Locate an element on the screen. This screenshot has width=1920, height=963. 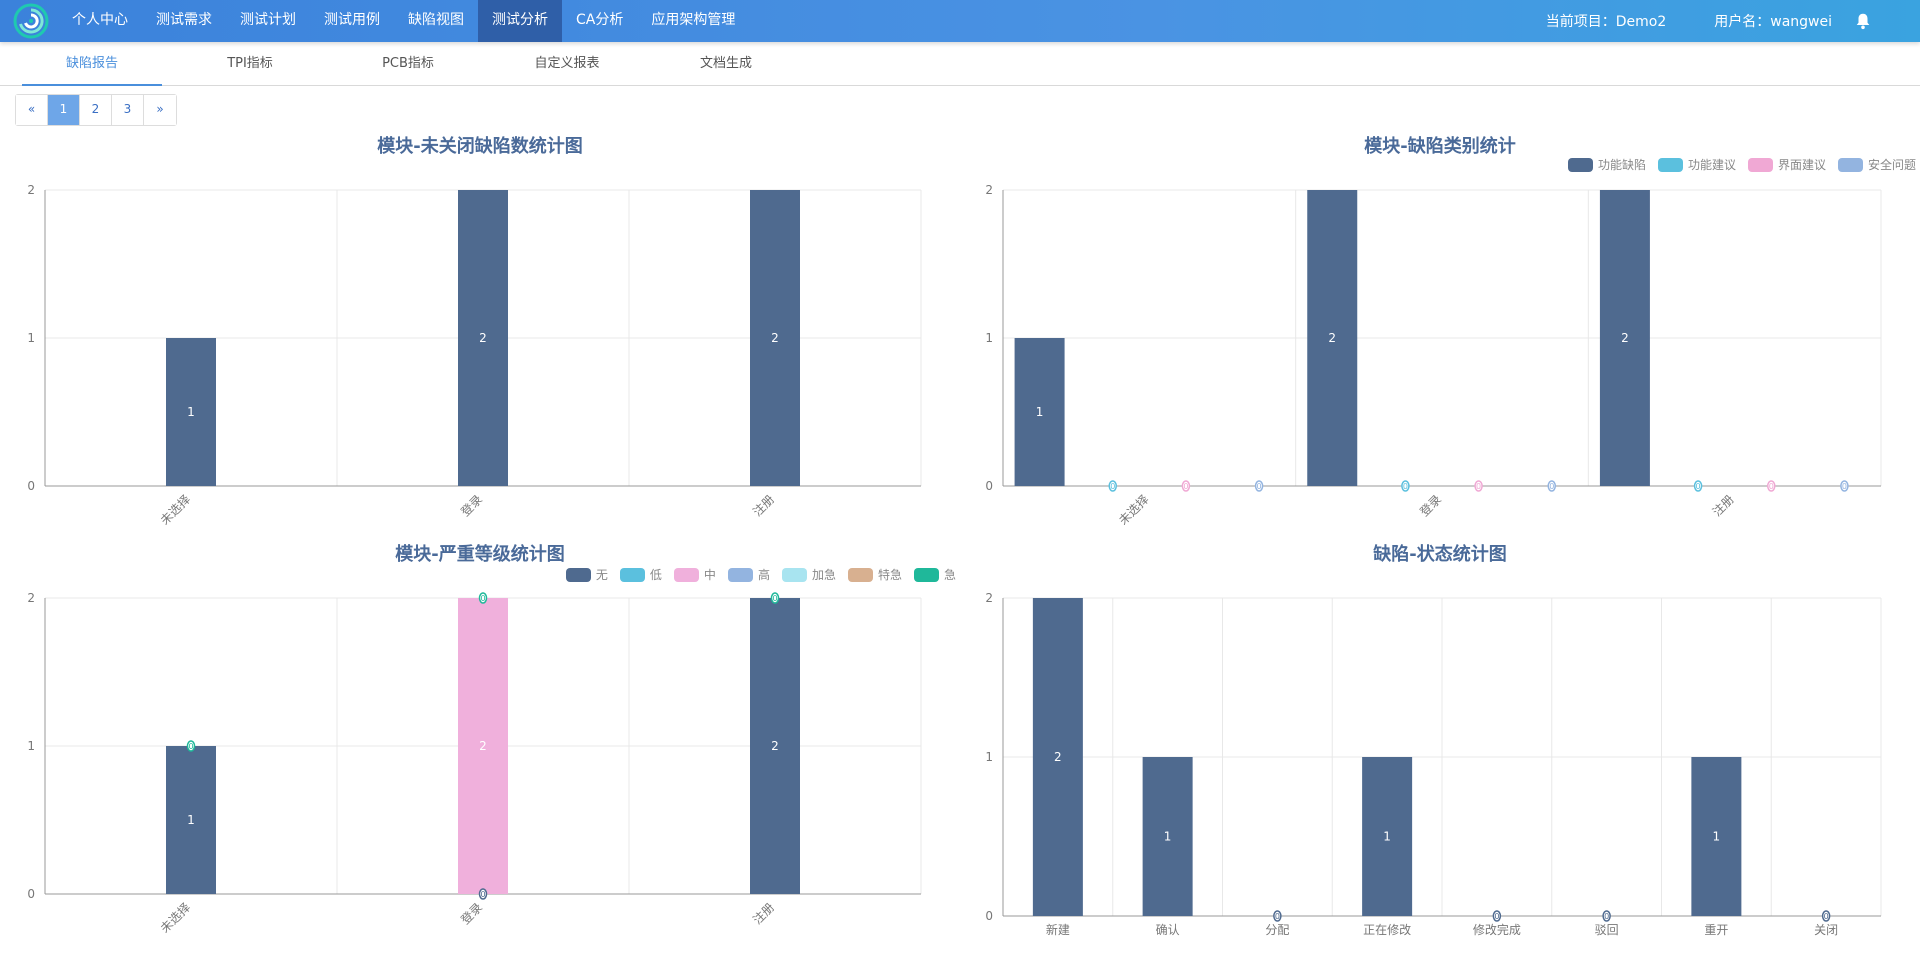
legend-item: 无 is located at coordinates (586, 574).